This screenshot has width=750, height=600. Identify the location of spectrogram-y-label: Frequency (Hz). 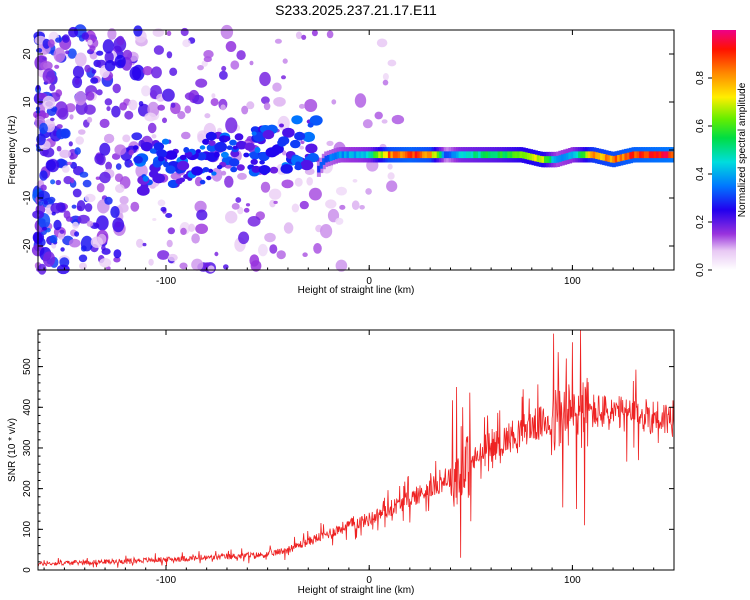
(12, 150).